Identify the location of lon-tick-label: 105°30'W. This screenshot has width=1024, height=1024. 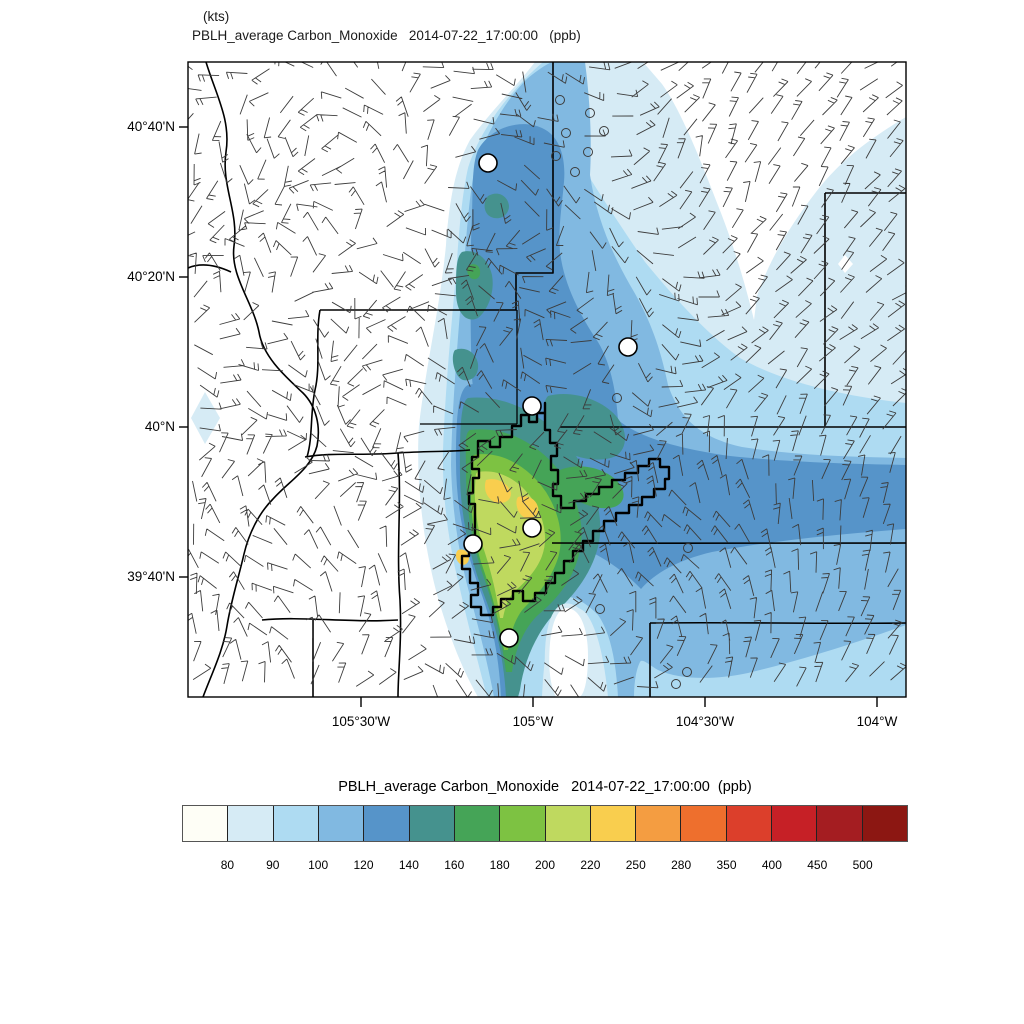
(361, 721).